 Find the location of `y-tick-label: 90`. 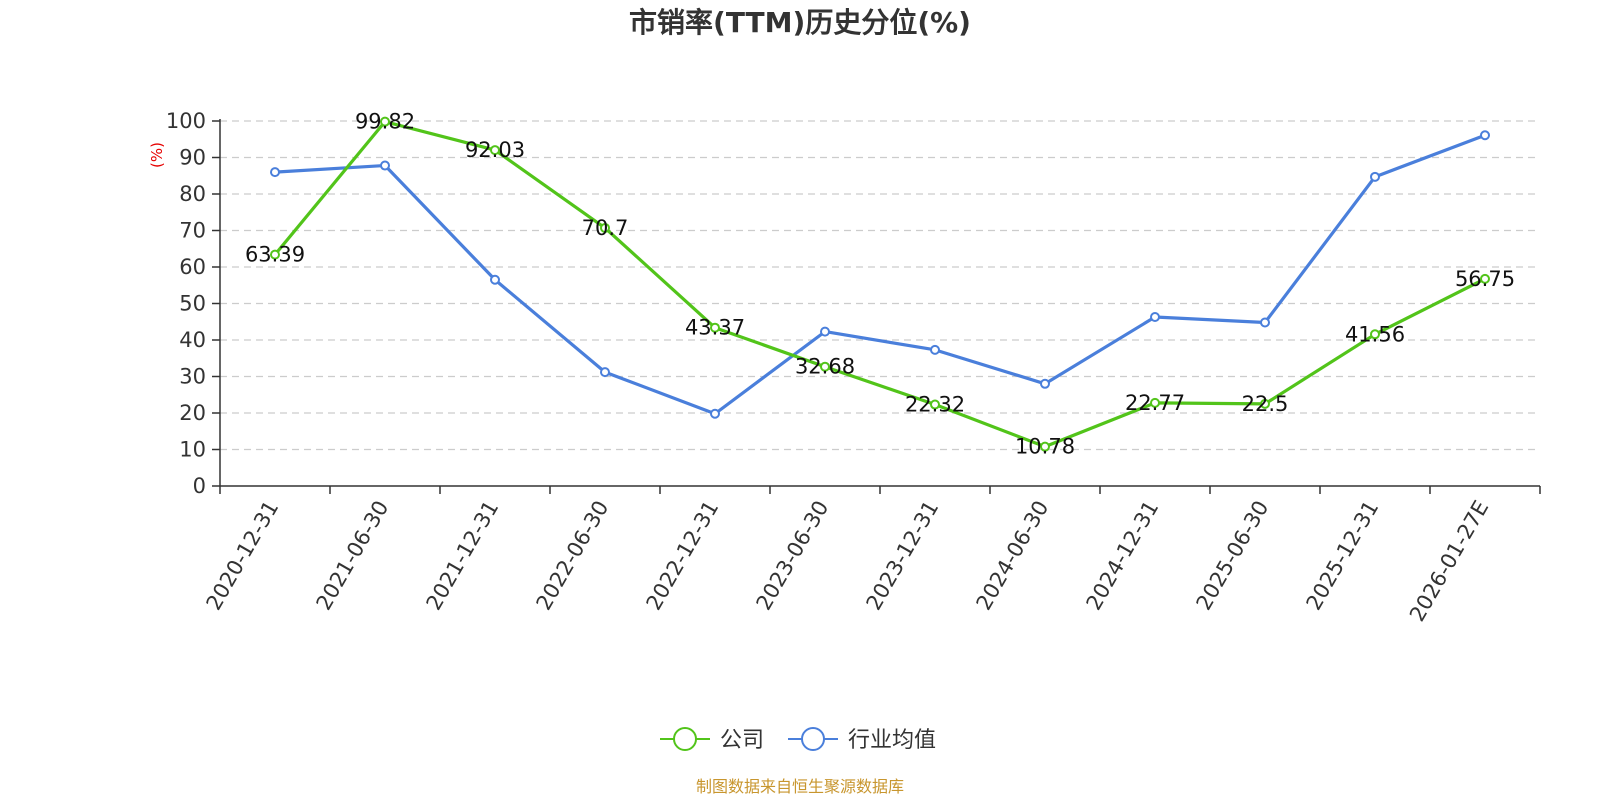

y-tick-label: 90 is located at coordinates (192, 158).